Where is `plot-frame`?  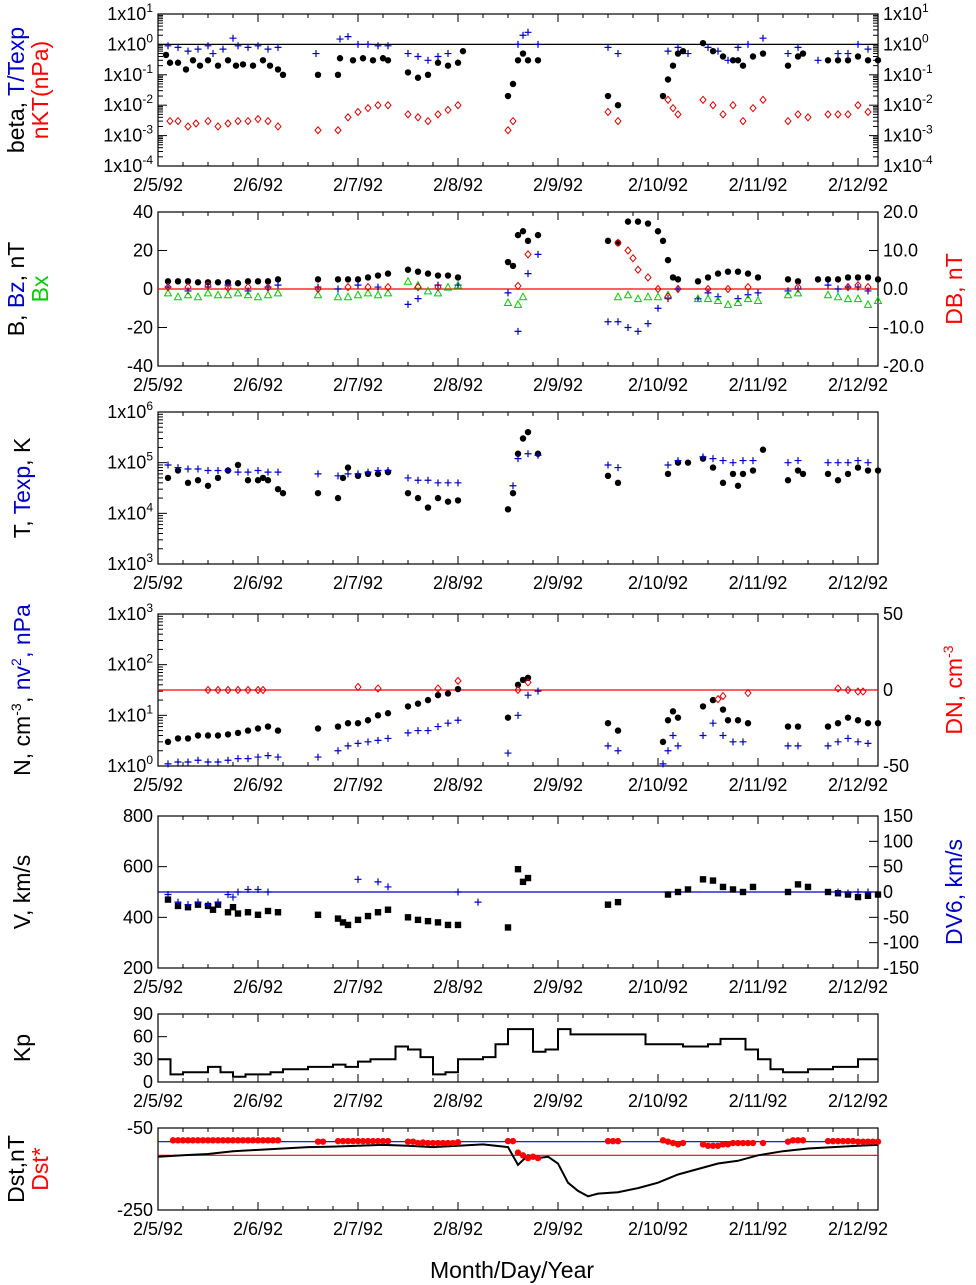
plot-frame is located at coordinates (518, 488).